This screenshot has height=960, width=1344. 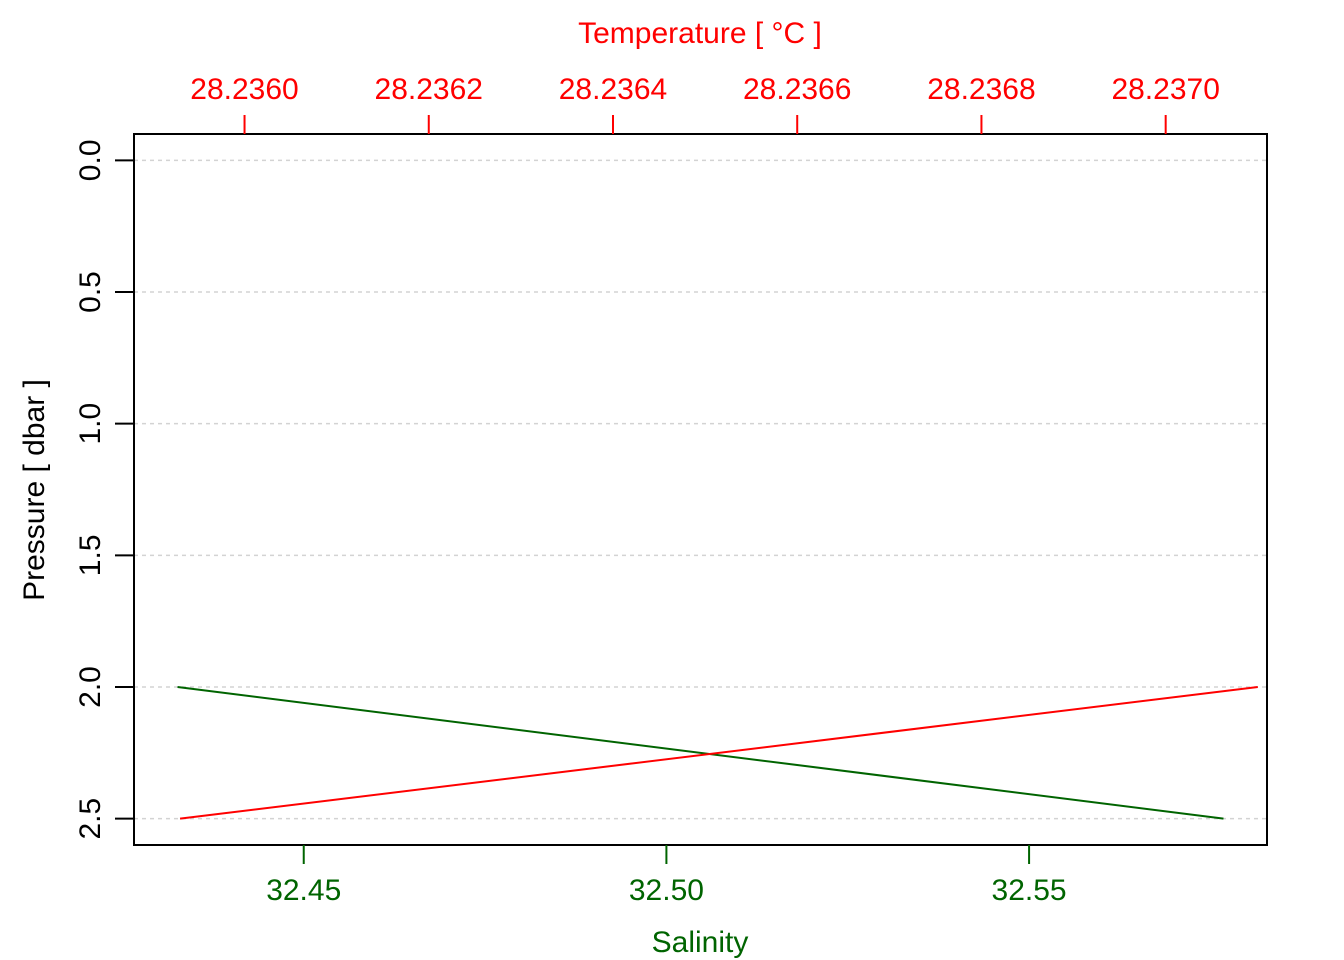 I want to click on temperature-tick-label: 28.2368, so click(x=981, y=89).